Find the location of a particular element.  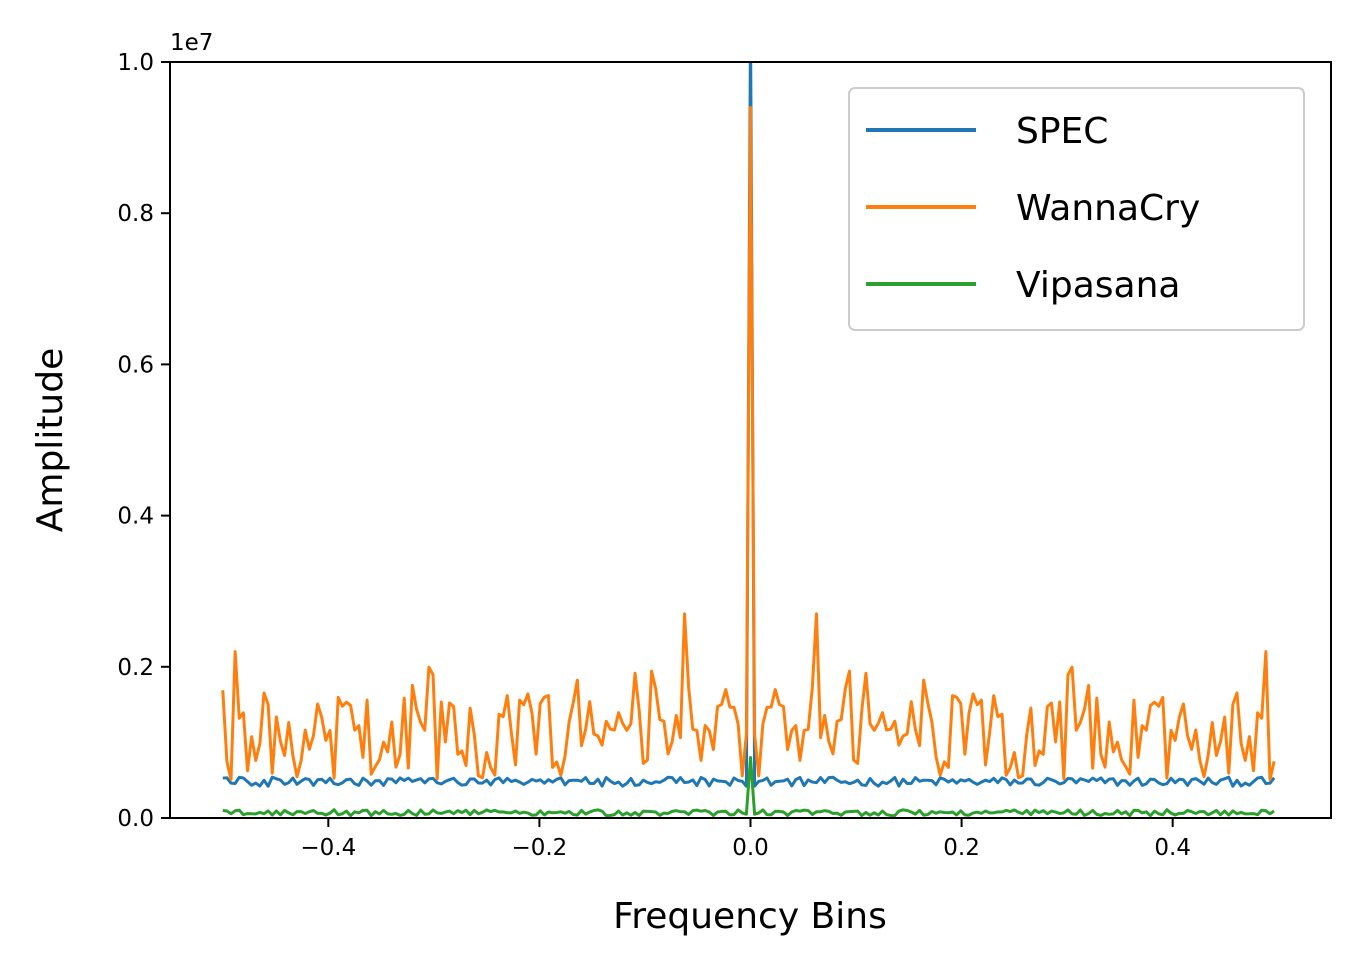

x-tick-label: 0.2 is located at coordinates (961, 848).